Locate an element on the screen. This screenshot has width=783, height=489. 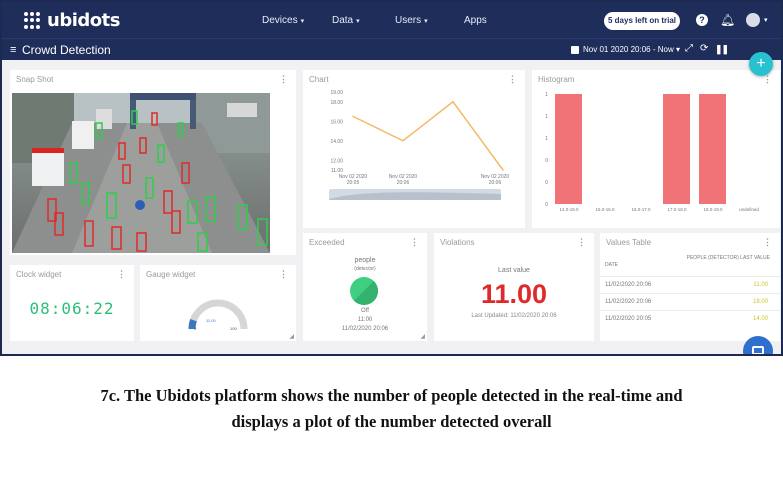
menu-icon: ≡ is located at coordinates (13, 50).